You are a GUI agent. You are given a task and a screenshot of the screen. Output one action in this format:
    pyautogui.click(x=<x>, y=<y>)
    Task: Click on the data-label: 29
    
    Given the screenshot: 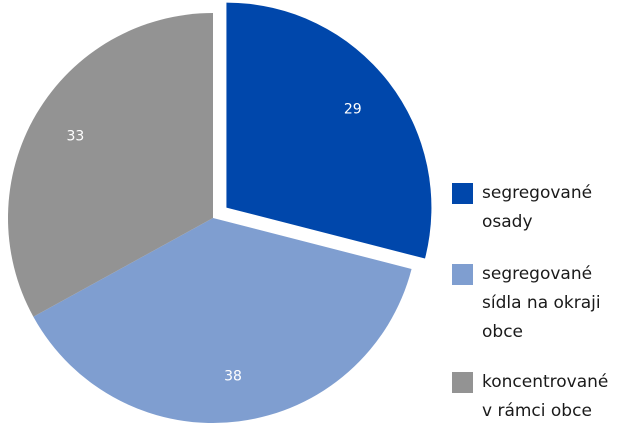 What is the action you would take?
    pyautogui.click(x=353, y=110)
    